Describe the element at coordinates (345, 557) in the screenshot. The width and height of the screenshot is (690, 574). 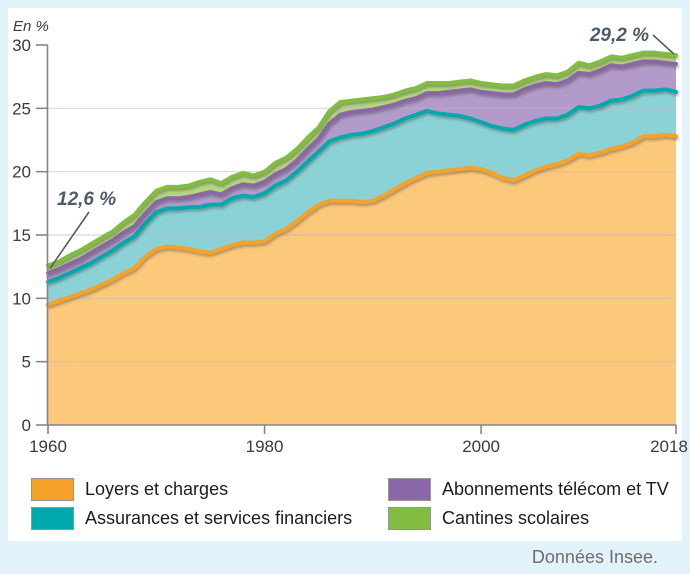
I see `source-note: Données Insee.` at that location.